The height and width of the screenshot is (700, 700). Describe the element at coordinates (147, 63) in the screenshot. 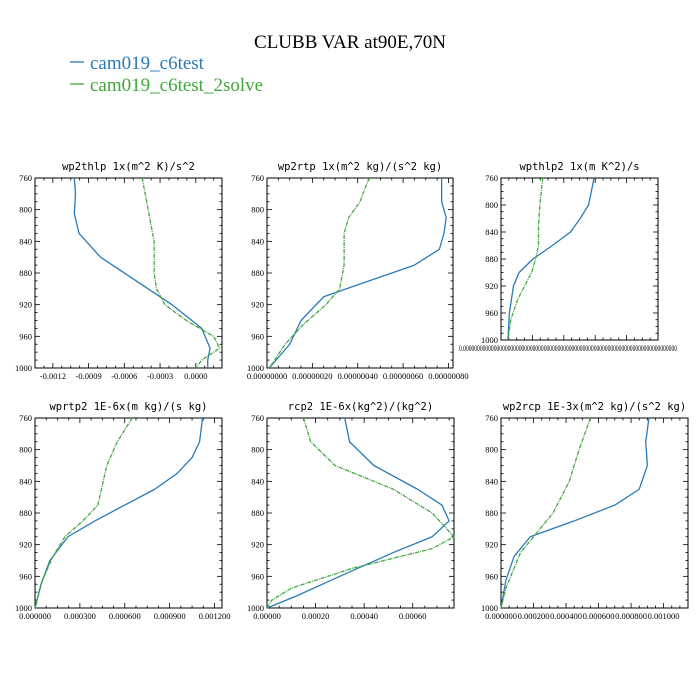

I see `legend-label-0: cam019_c6test` at that location.